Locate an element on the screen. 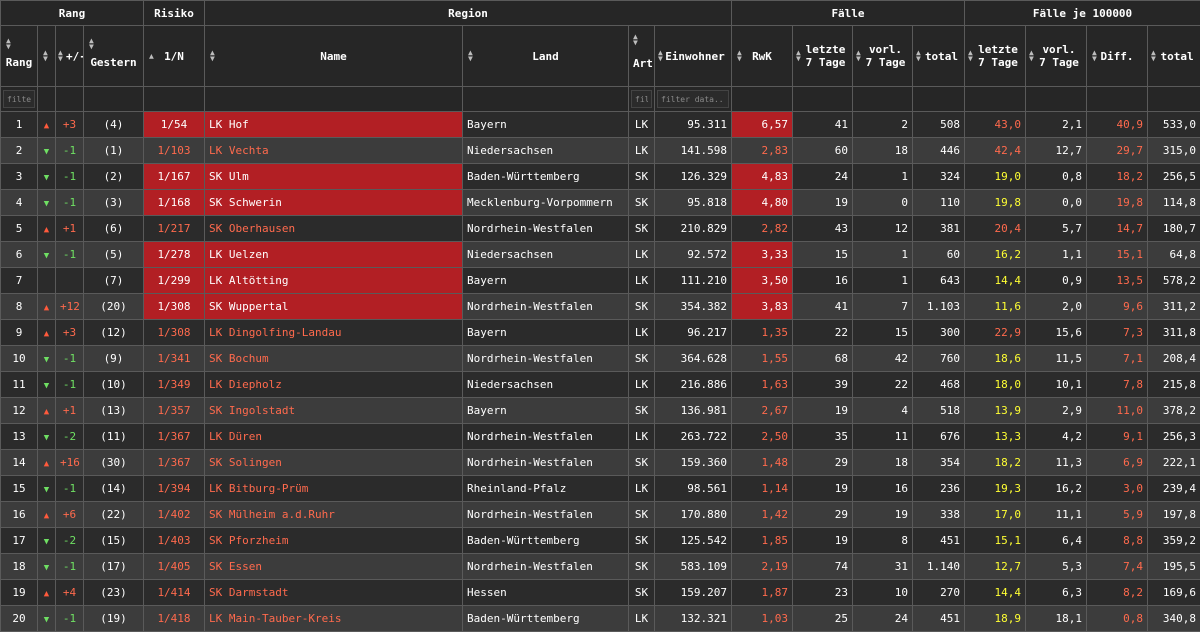  column-header-total: ▲▼total is located at coordinates (939, 56).